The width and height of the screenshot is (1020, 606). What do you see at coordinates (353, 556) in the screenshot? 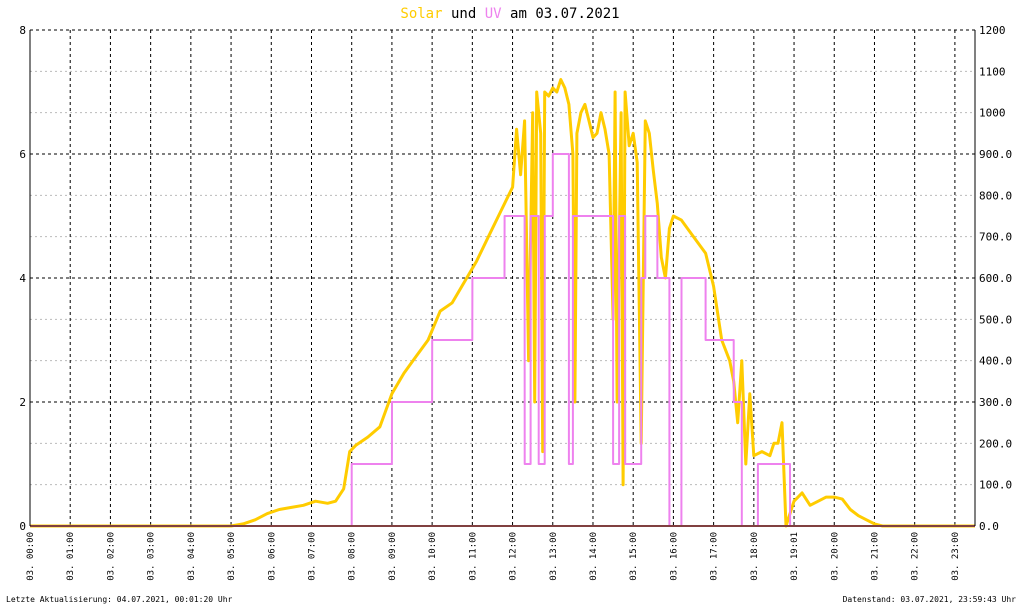
I see `x-tick-label: 03. 08:00` at bounding box center [353, 556].